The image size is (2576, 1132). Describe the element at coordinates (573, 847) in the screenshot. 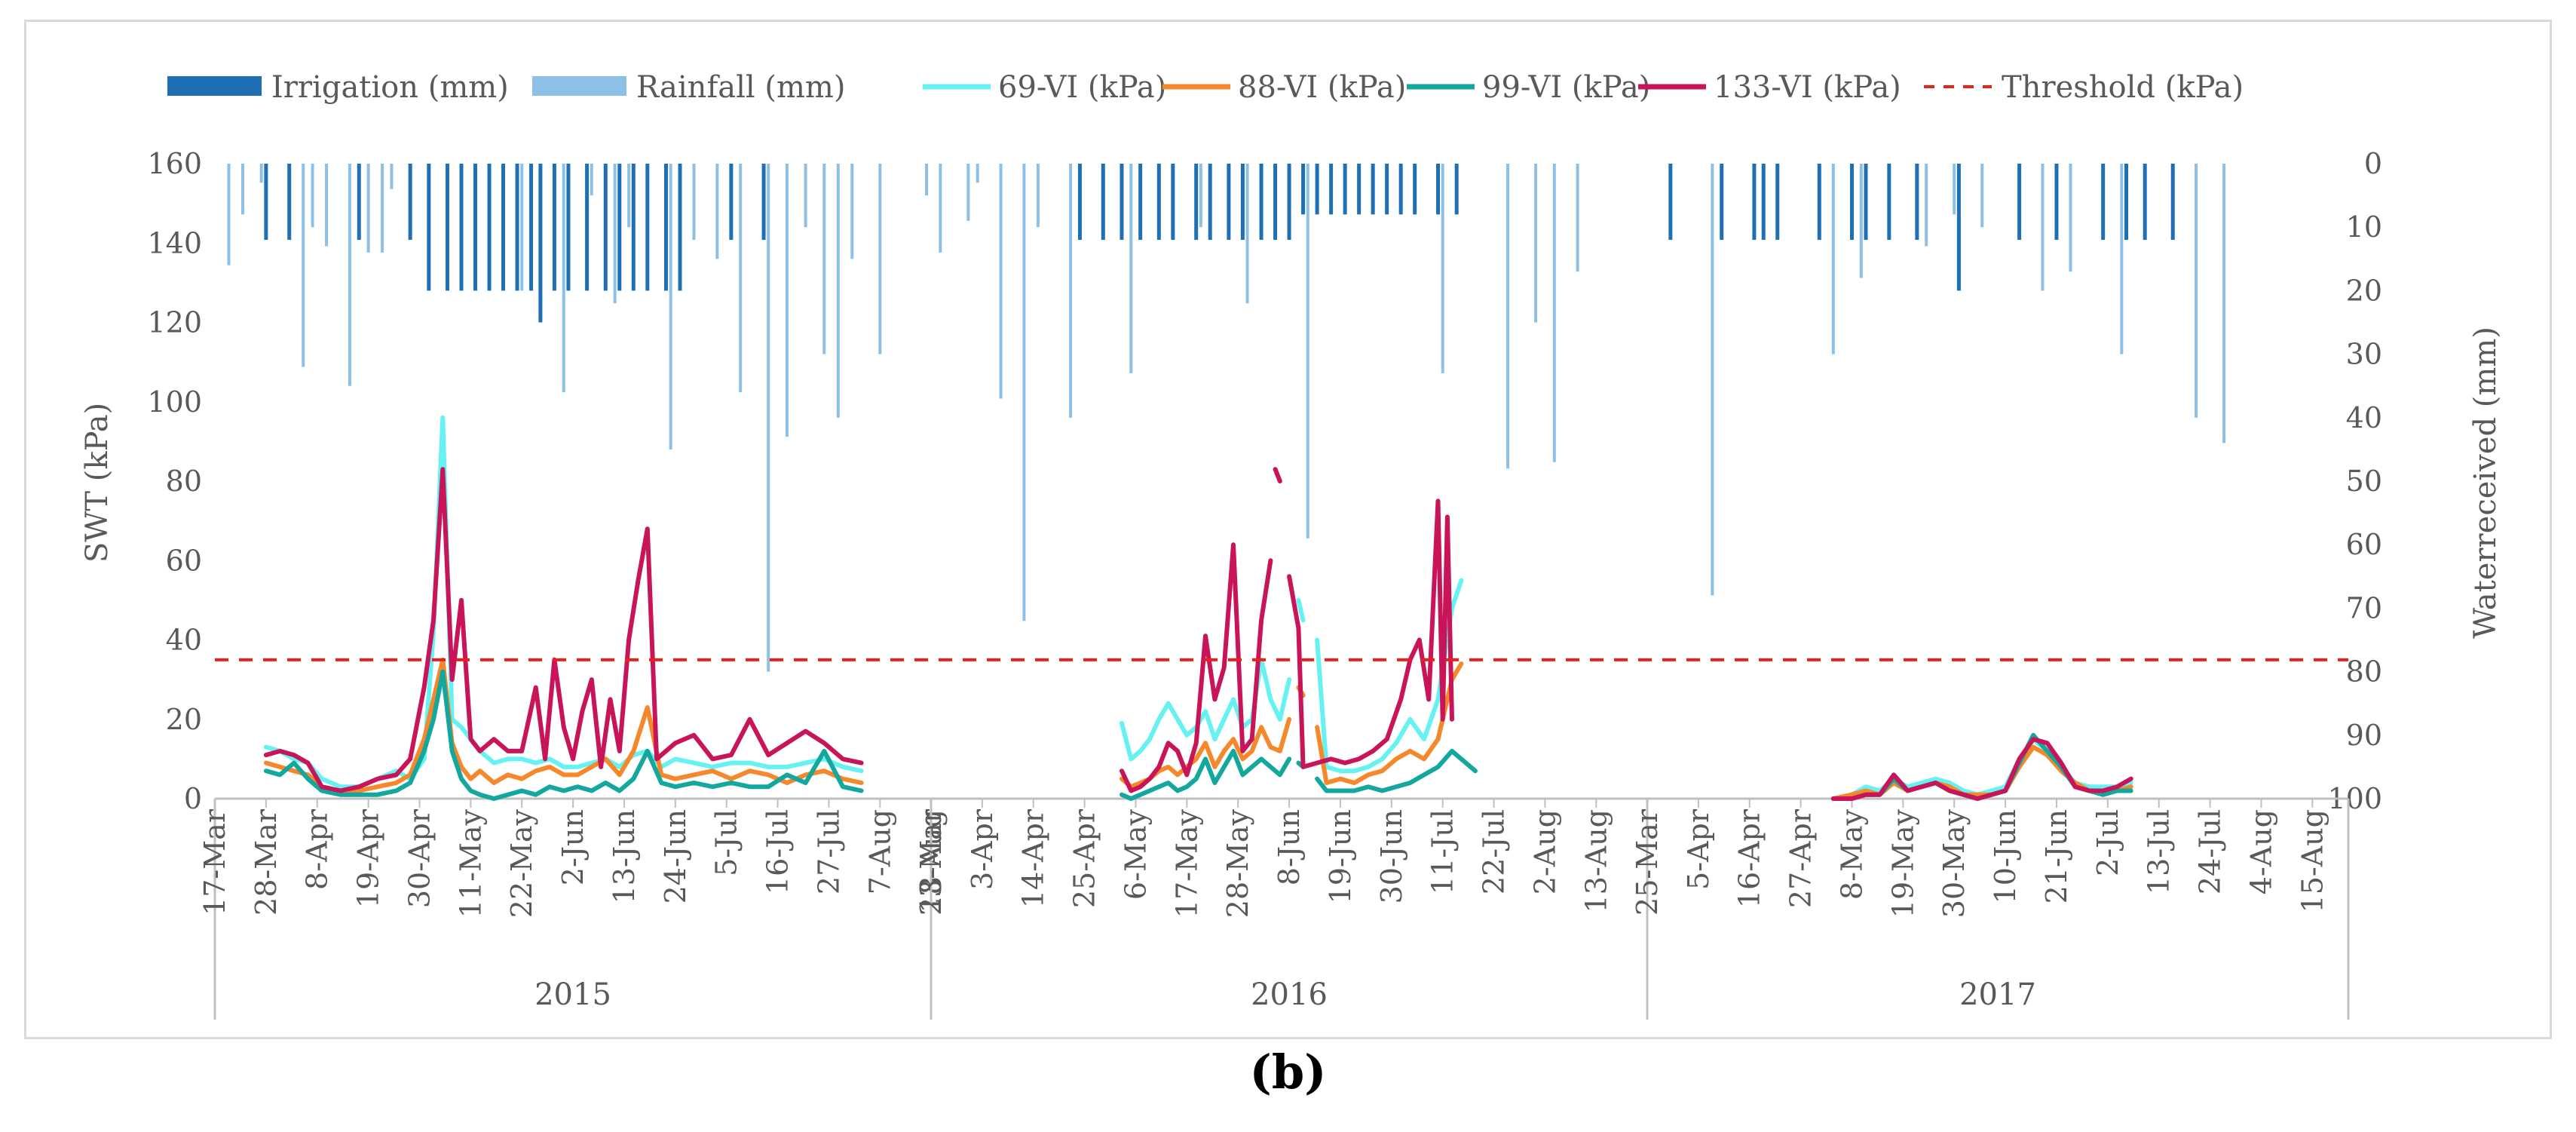

I see `x-tick-label: 2-Jun` at that location.